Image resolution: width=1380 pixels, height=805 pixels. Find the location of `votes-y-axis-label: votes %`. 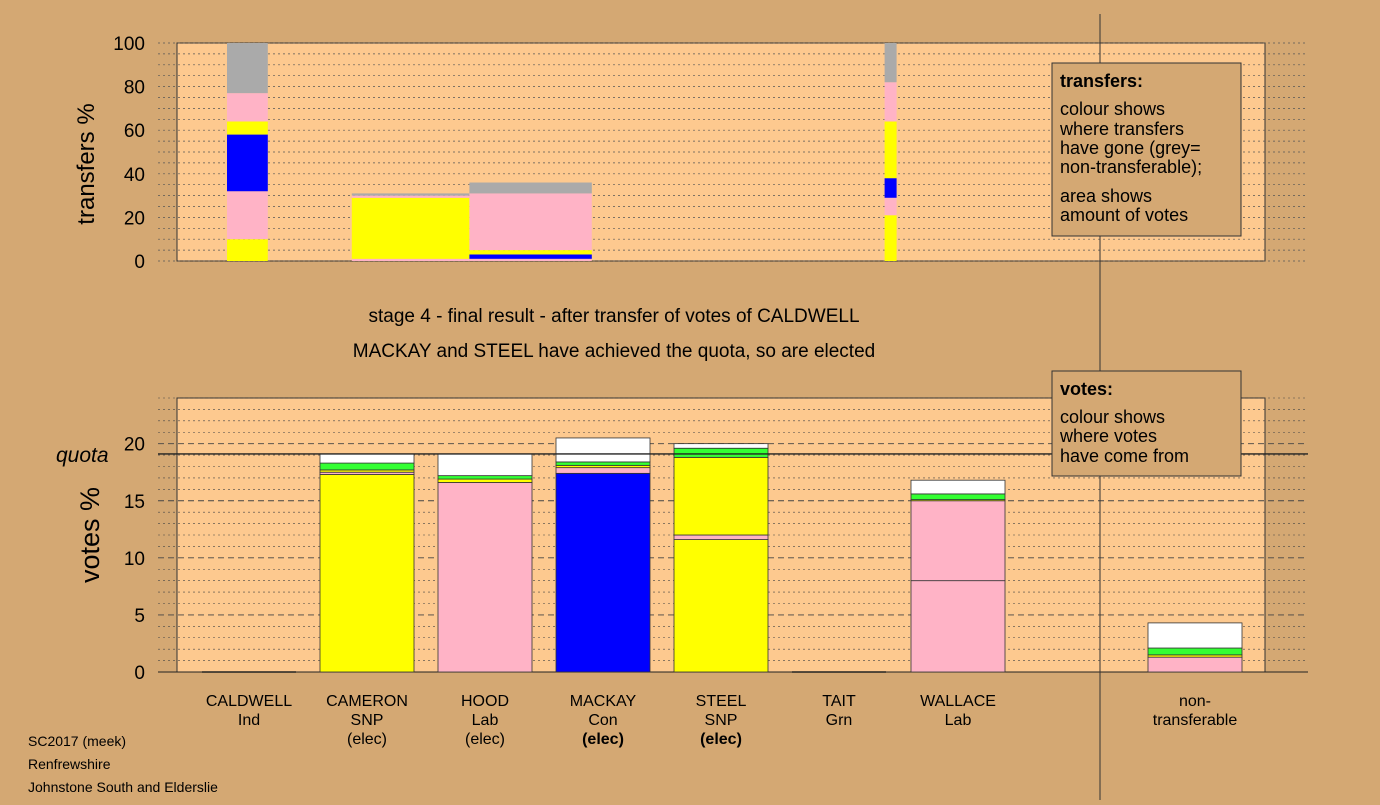

votes-y-axis-label: votes % is located at coordinates (90, 535).